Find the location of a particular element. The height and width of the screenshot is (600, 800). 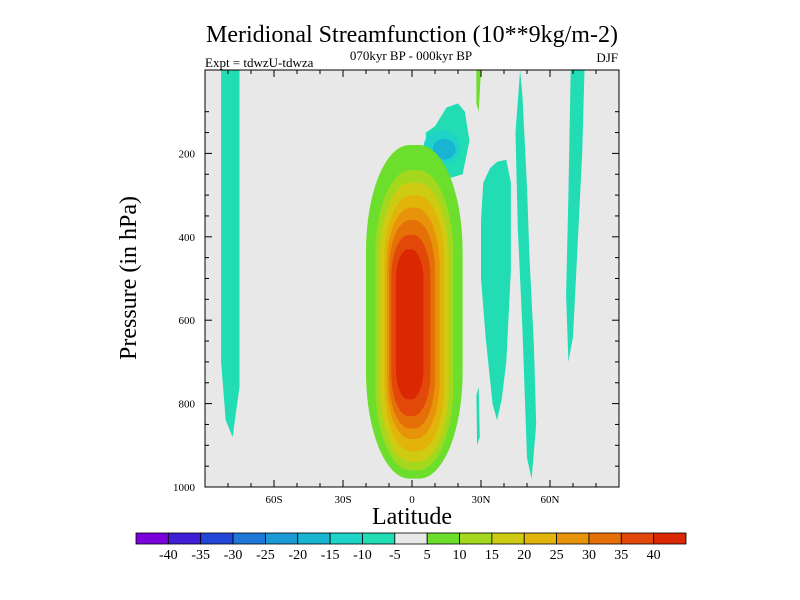

negative-contour-southern-strip is located at coordinates (230, 253).